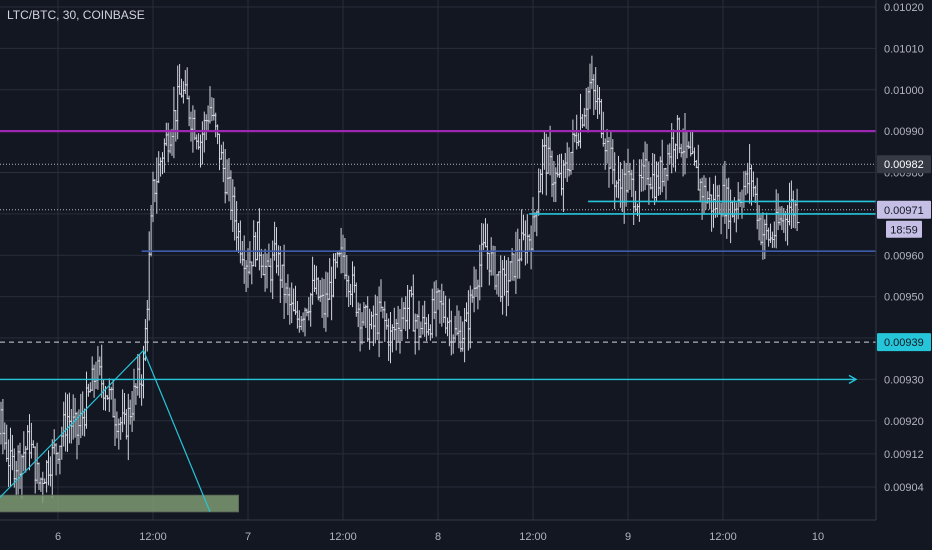  What do you see at coordinates (904, 8) in the screenshot?
I see `y-tick-label: 0.01020` at bounding box center [904, 8].